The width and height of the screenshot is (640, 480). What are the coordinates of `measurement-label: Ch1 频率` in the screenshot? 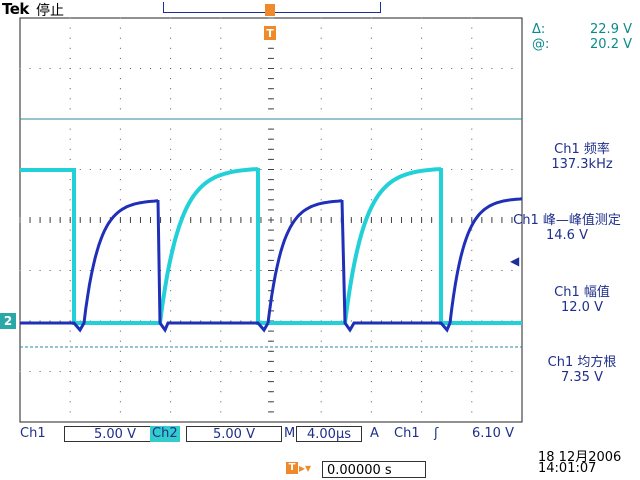 It's located at (582, 149).